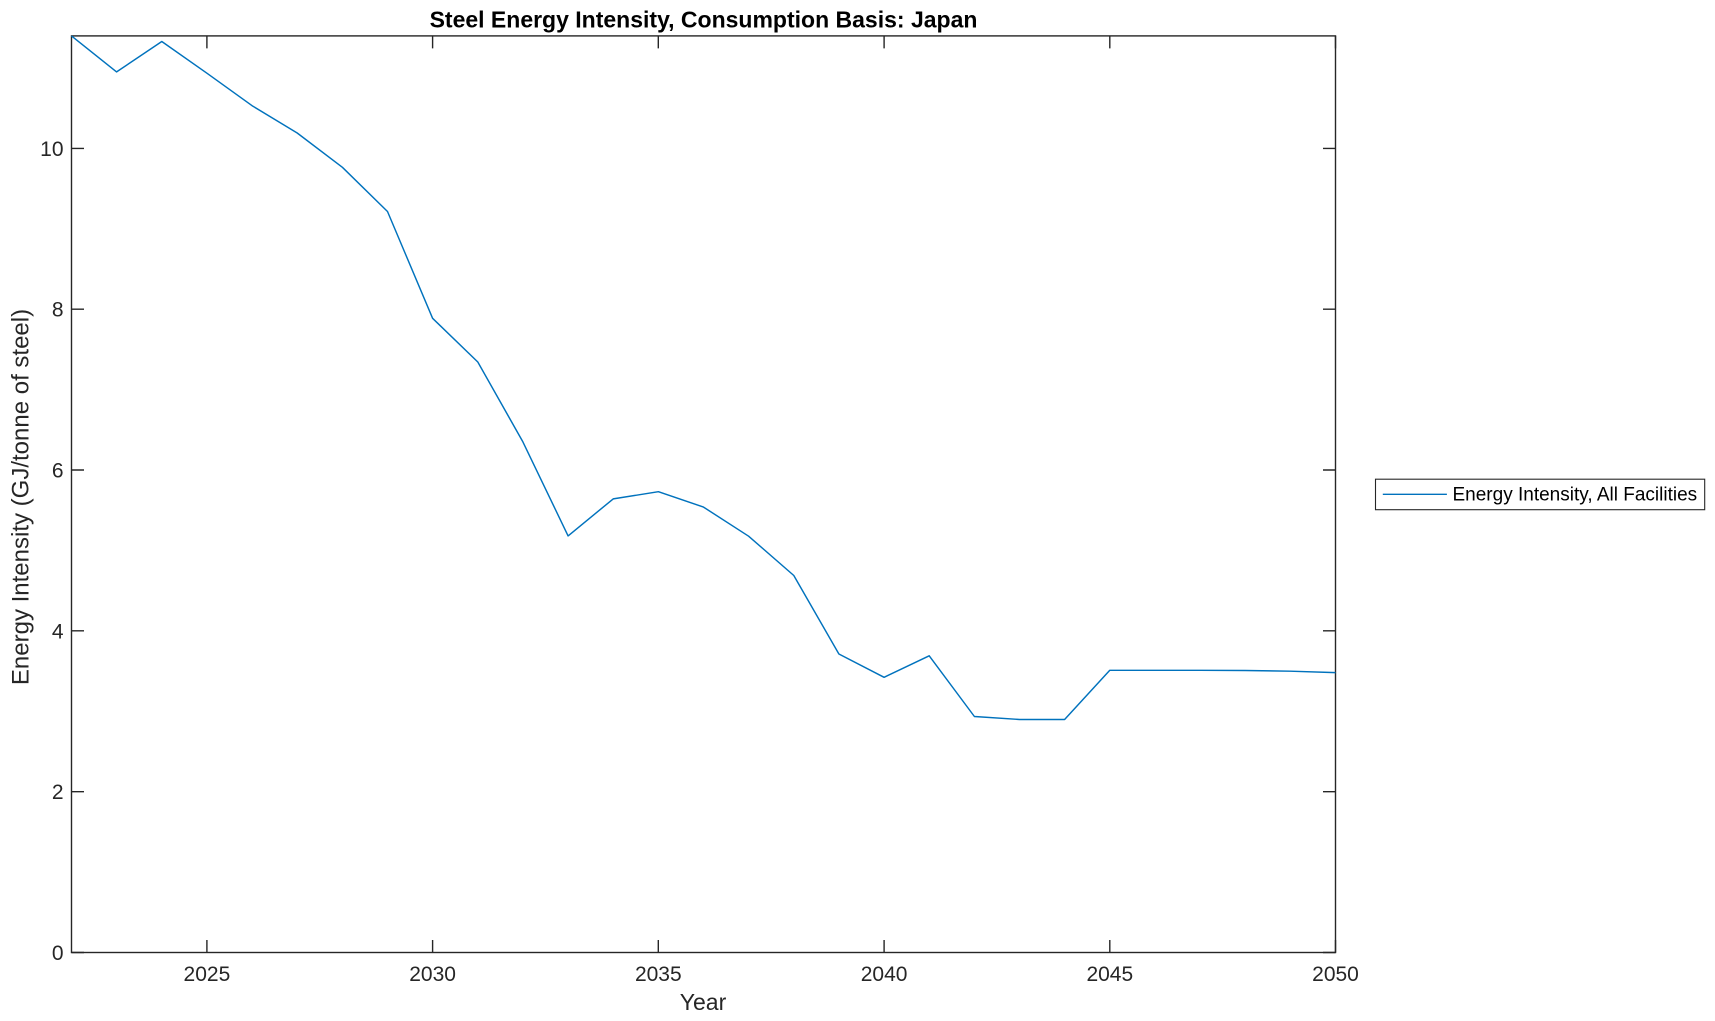  I want to click on svg-text:Energy Intensity, All Faciliti: Energy Intensity, All Facilities, so click(1575, 495).